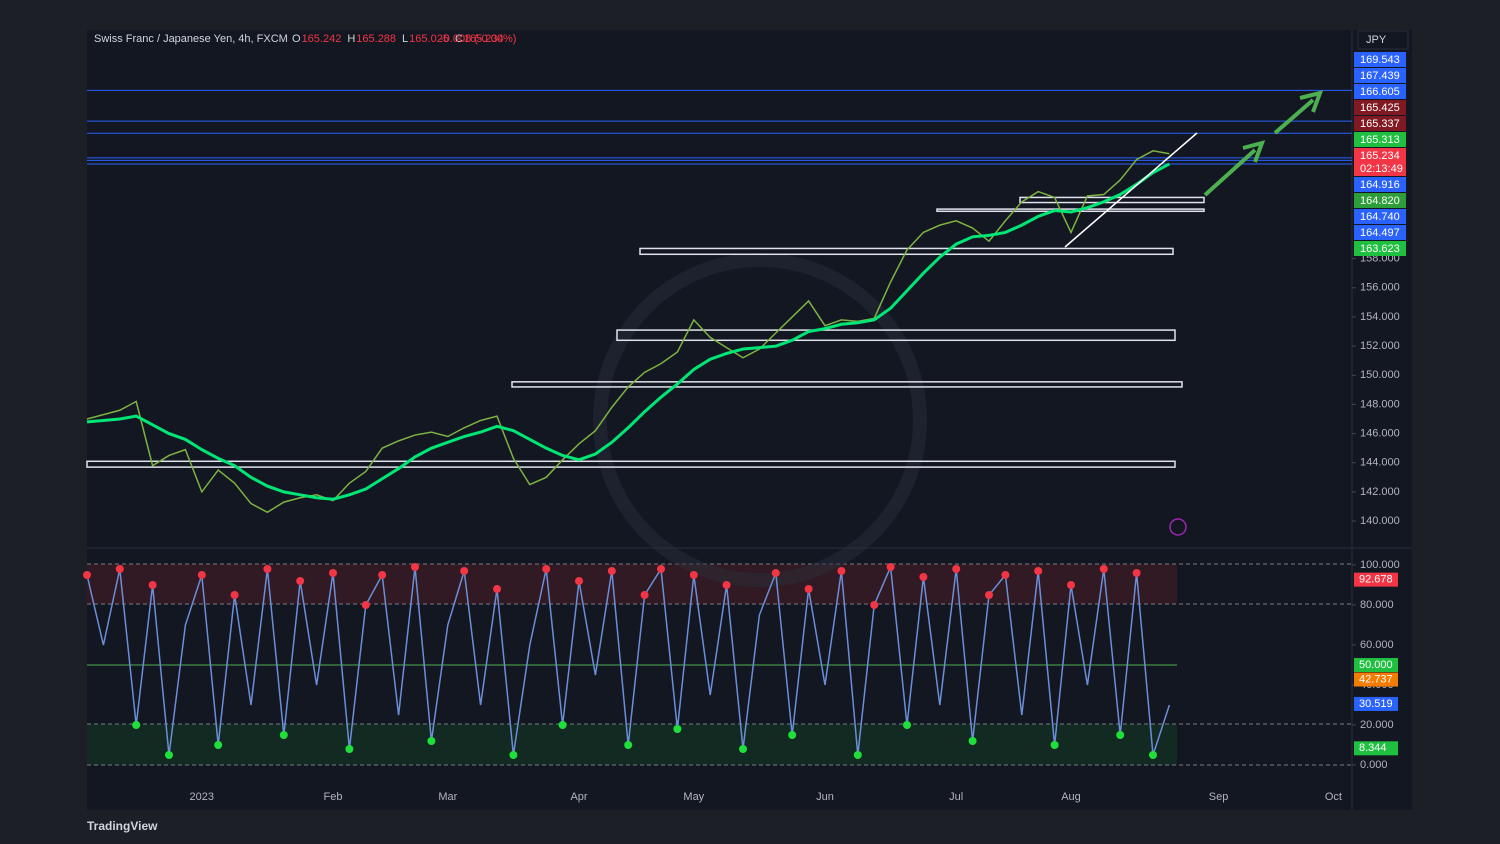 Image resolution: width=1500 pixels, height=844 pixels. I want to click on y-tick-label: 140.000, so click(1380, 521).